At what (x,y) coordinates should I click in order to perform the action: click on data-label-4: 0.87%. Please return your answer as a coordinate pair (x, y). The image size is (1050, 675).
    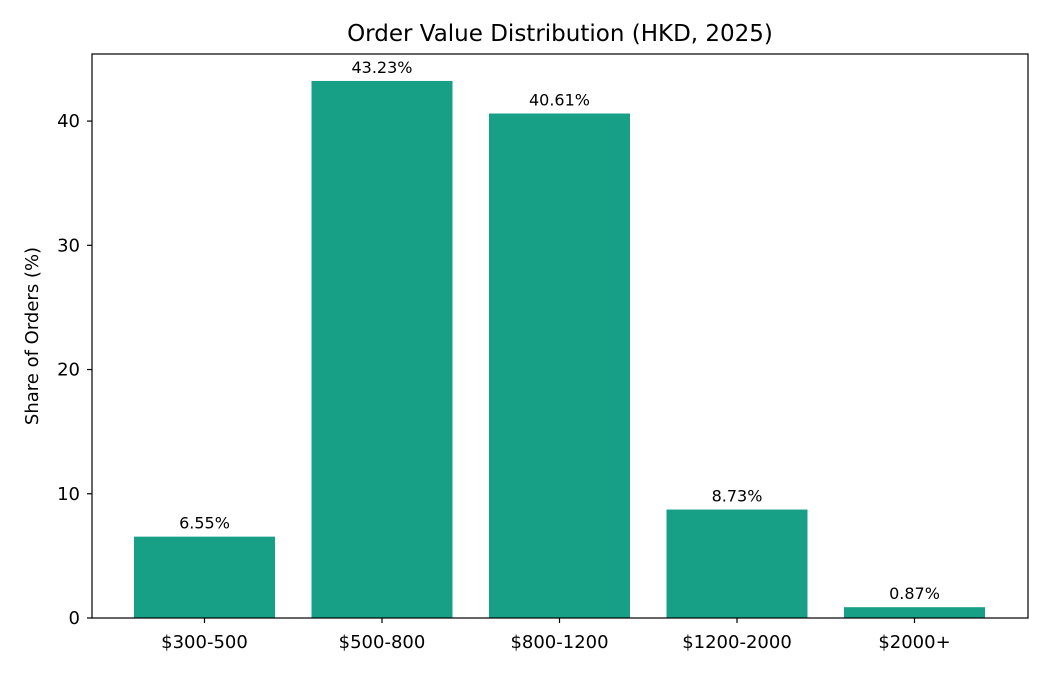
    Looking at the image, I should click on (914, 593).